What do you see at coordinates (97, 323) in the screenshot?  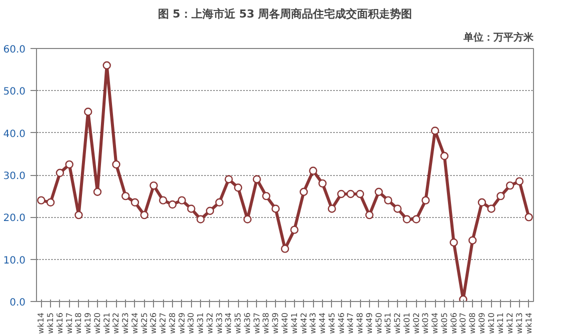 I see `x-tick-label: wk20` at bounding box center [97, 323].